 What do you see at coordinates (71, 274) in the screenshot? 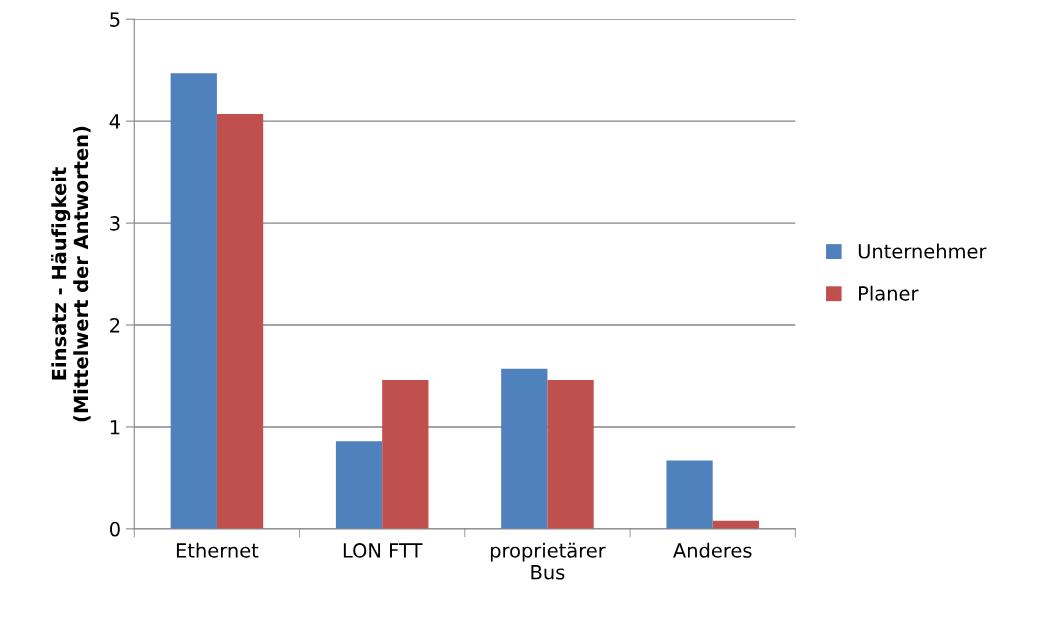
I see `y-axis-title: Einsatz - Häufigkeit (Mittelwert der Antworten)` at bounding box center [71, 274].